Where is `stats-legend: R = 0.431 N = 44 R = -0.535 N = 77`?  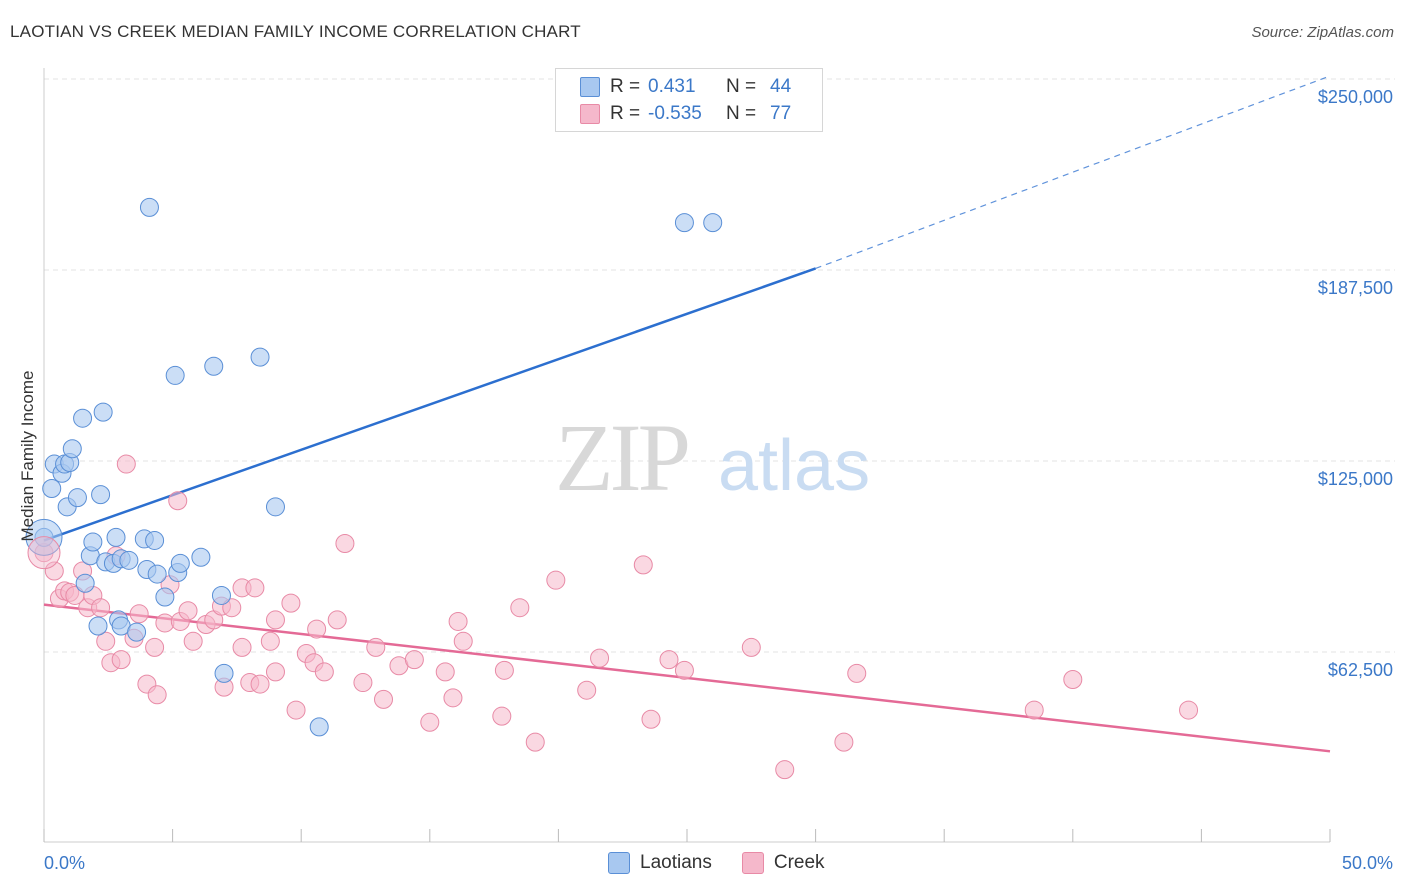
stats-legend: R = 0.431 N = 44 R = -0.535 N = 77 is located at coordinates (689, 100).